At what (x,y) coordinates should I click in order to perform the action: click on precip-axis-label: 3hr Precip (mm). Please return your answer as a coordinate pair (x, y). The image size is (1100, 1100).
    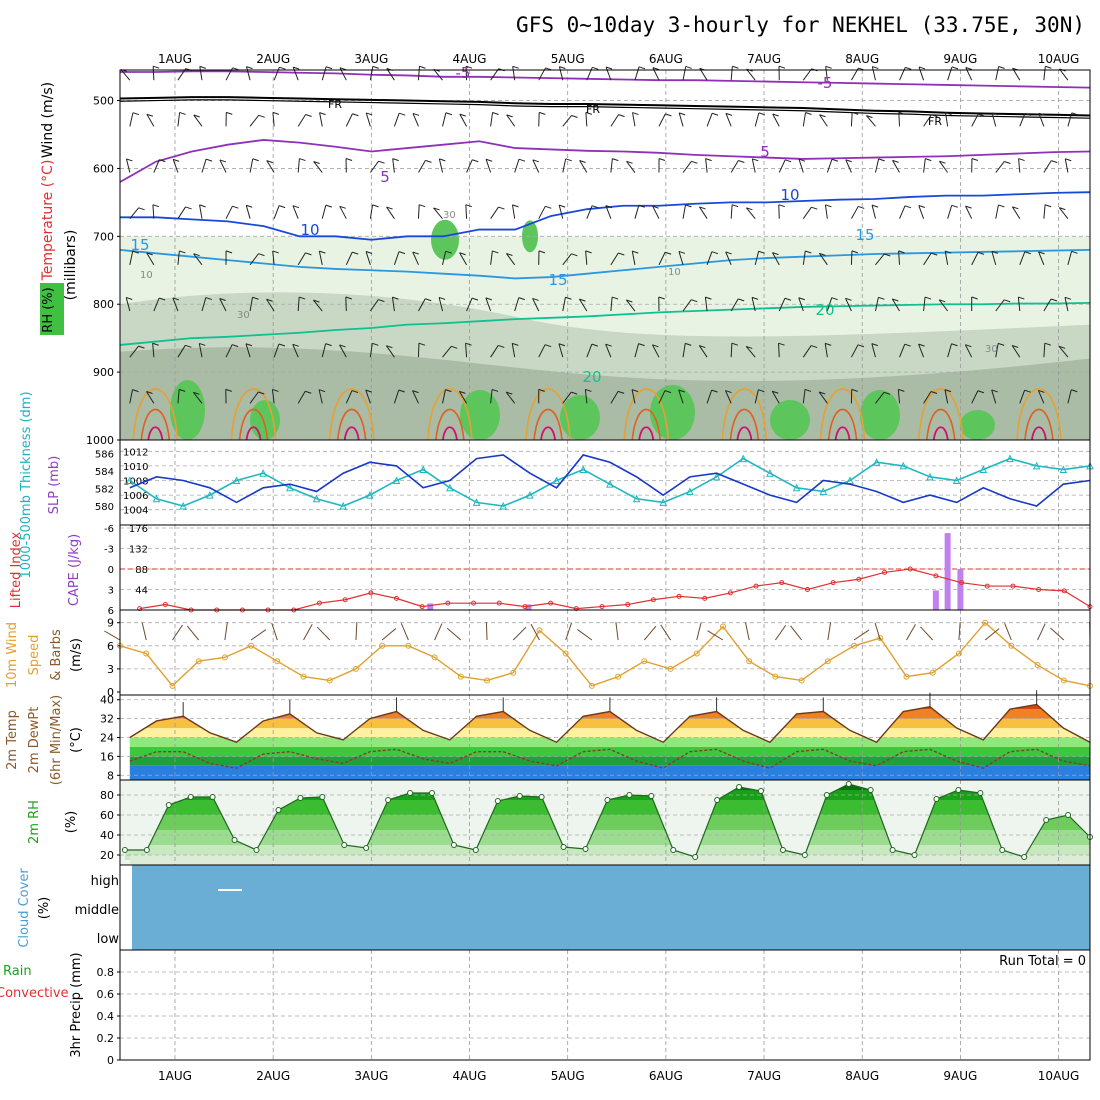
    Looking at the image, I should click on (76, 1004).